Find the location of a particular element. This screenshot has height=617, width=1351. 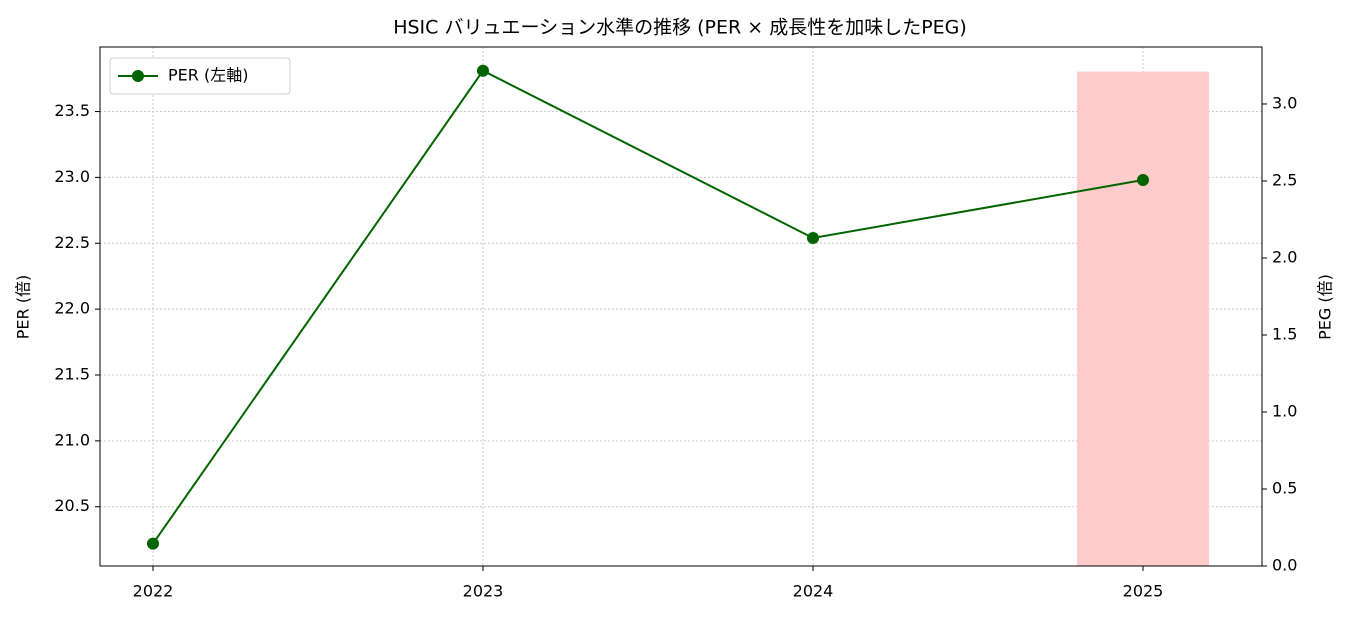

y2-axis-label: PEG (倍) is located at coordinates (1325, 307).